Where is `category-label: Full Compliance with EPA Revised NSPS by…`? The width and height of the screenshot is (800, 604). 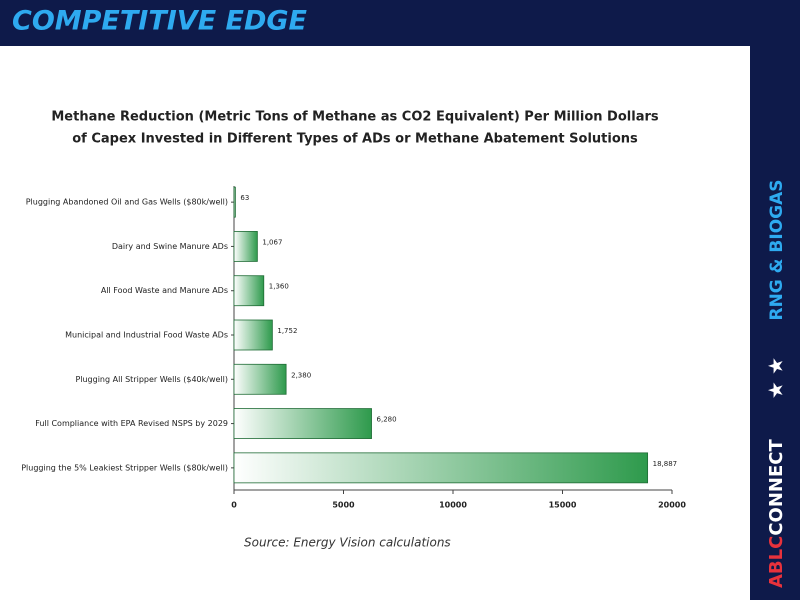 category-label: Full Compliance with EPA Revised NSPS by… is located at coordinates (131, 423).